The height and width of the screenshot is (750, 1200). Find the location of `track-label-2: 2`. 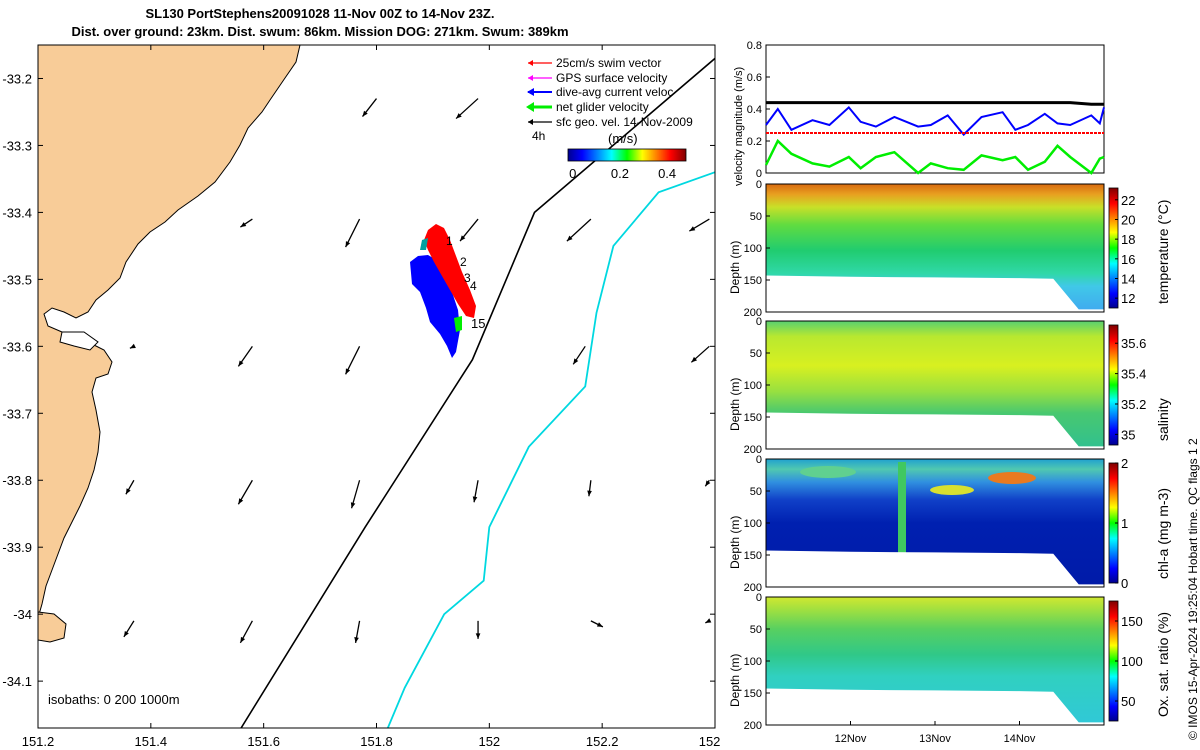

track-label-2: 2 is located at coordinates (463, 262).